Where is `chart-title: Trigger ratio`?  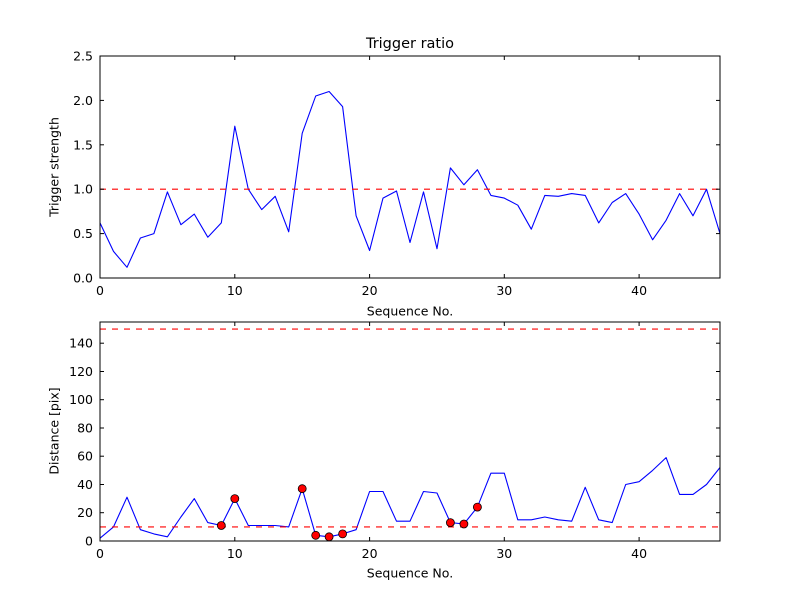 chart-title: Trigger ratio is located at coordinates (410, 44).